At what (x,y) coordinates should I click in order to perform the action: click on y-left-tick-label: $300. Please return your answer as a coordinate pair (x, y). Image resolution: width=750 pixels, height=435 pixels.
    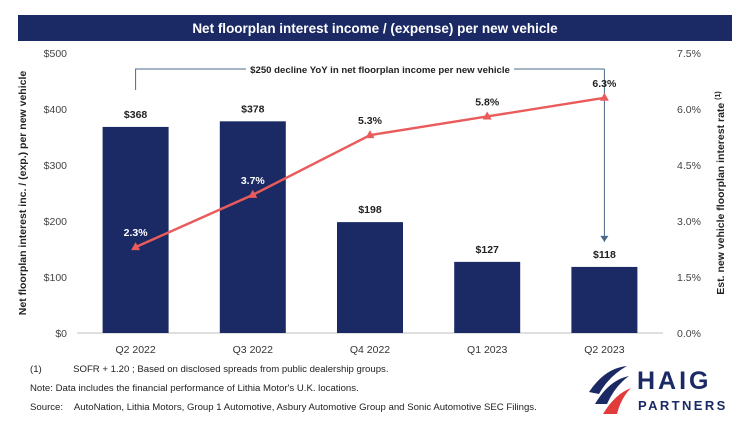
    Looking at the image, I should click on (56, 166).